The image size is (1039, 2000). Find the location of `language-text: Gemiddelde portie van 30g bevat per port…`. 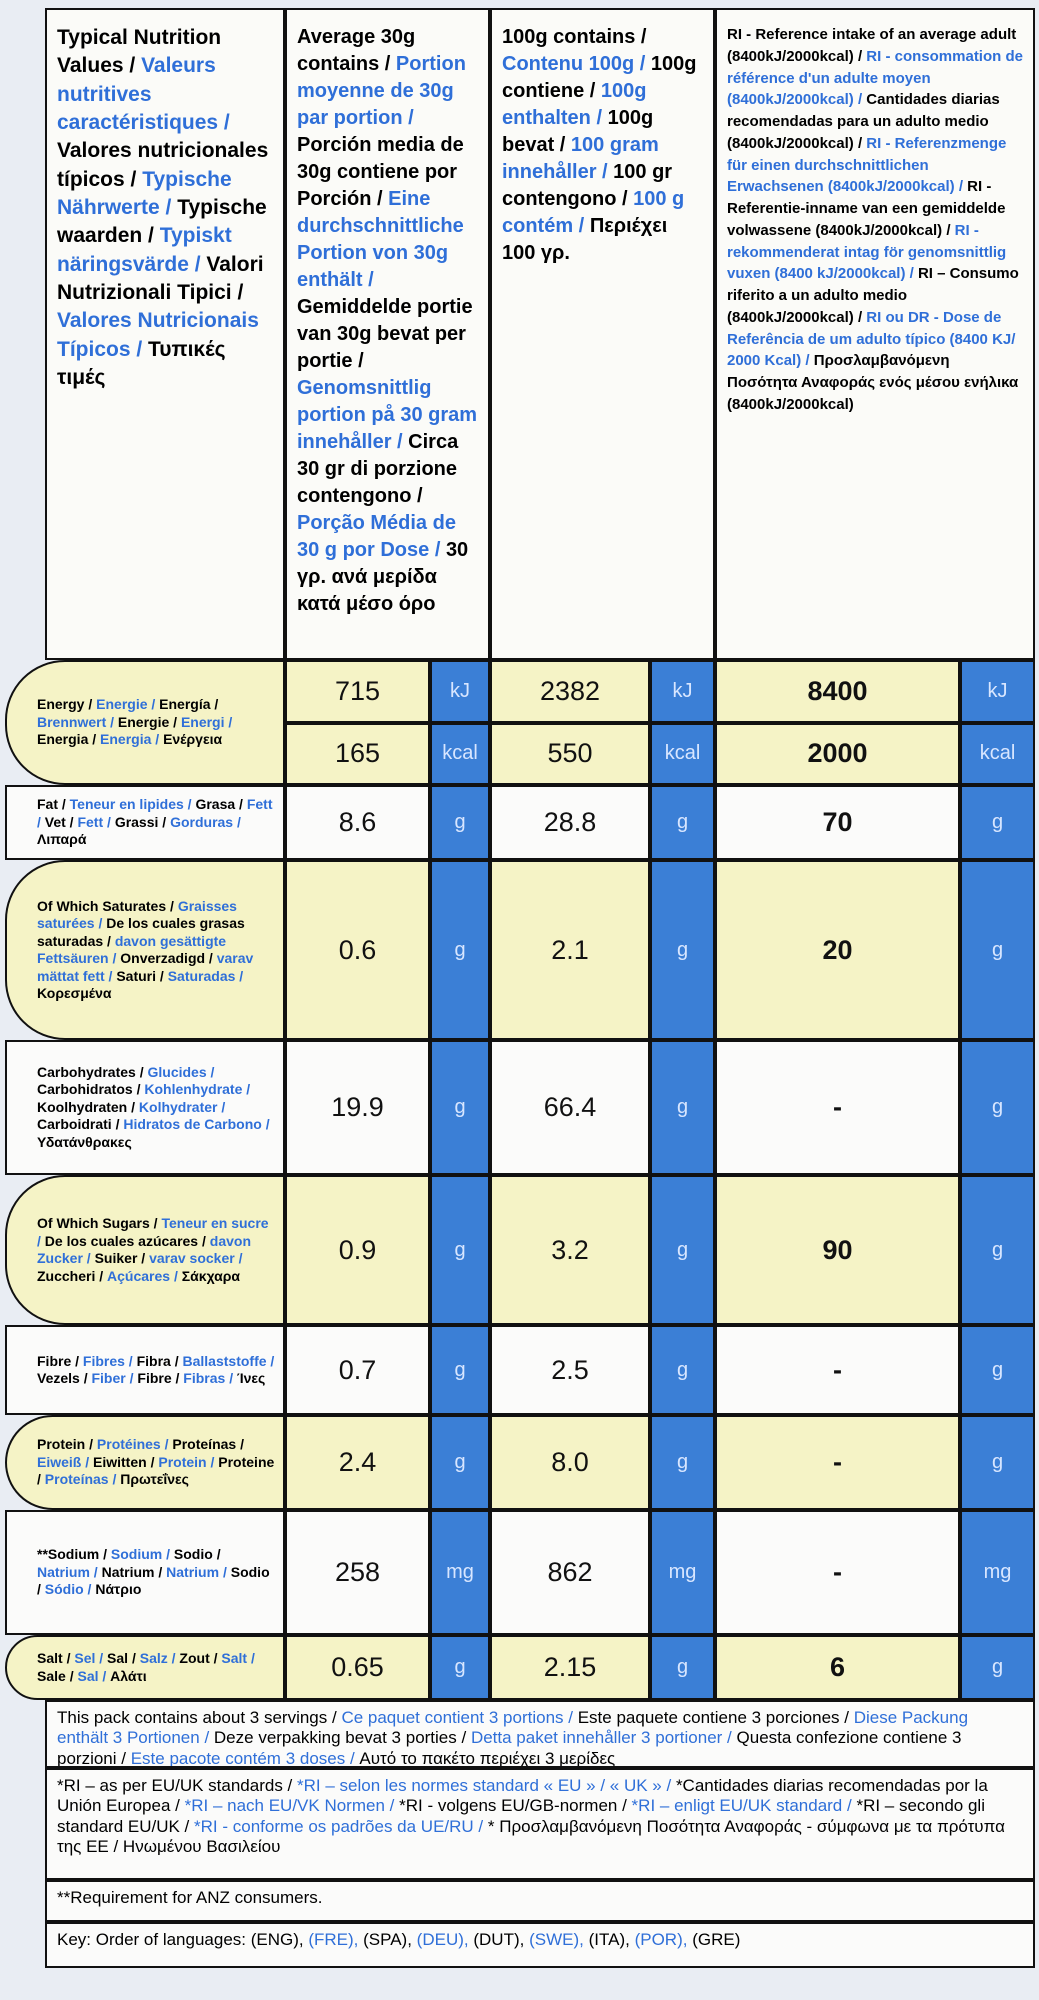

language-text: Gemiddelde portie van 30g bevat per port… is located at coordinates (385, 334).